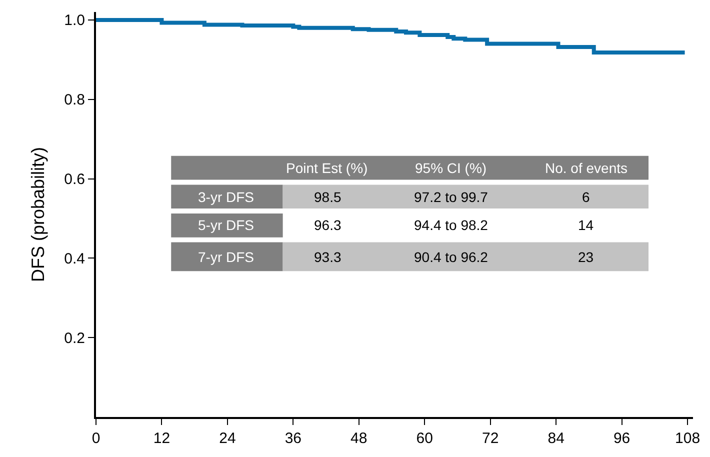 Image resolution: width=710 pixels, height=457 pixels. What do you see at coordinates (38, 214) in the screenshot?
I see `y-axis-title: DFS (probability)` at bounding box center [38, 214].